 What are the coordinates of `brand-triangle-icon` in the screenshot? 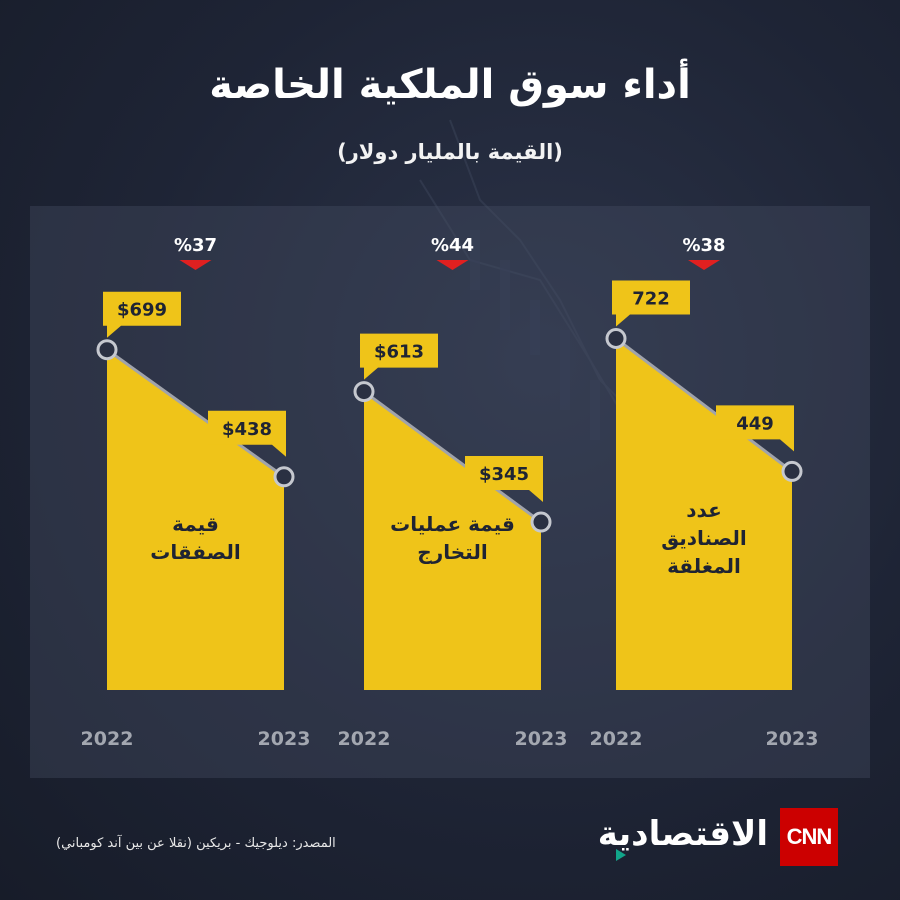 It's located at (621, 855).